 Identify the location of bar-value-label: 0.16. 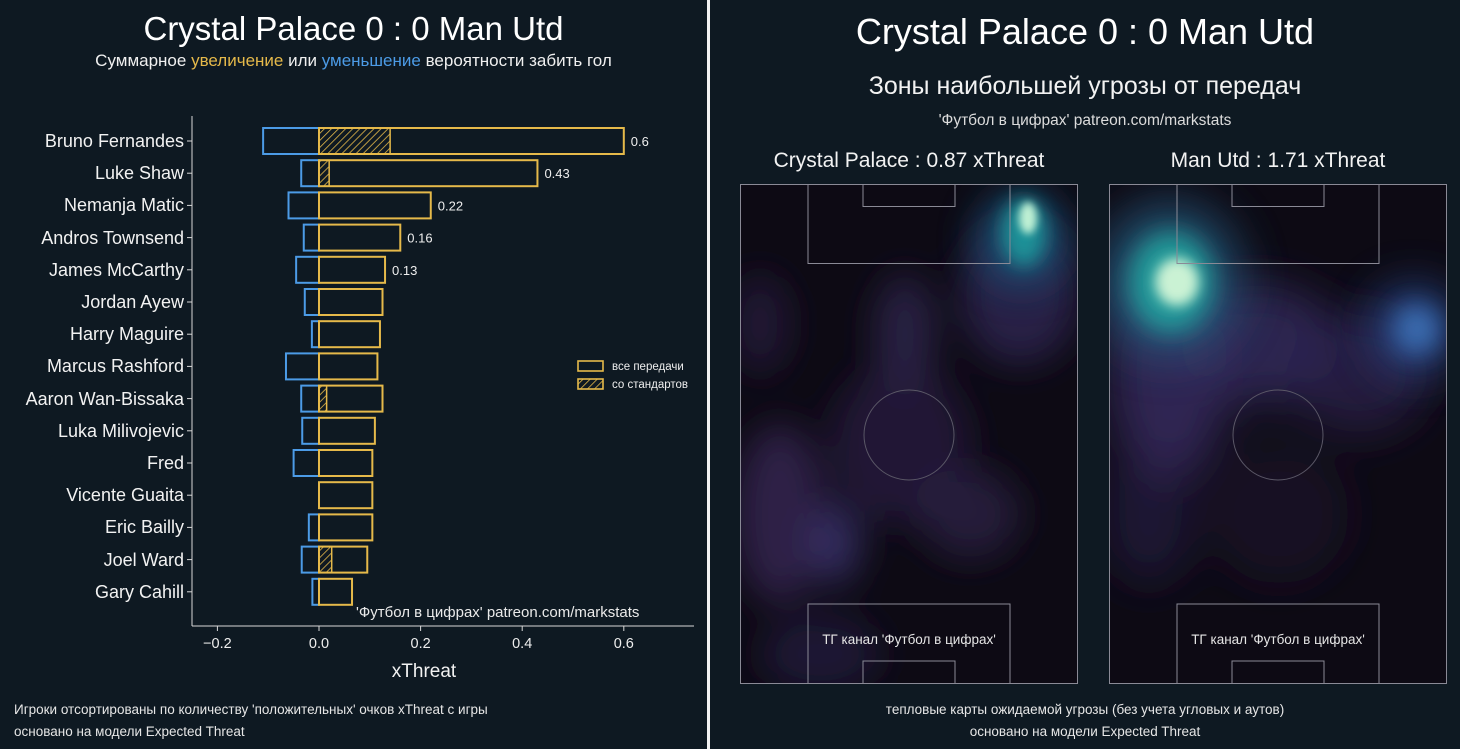
(419, 238).